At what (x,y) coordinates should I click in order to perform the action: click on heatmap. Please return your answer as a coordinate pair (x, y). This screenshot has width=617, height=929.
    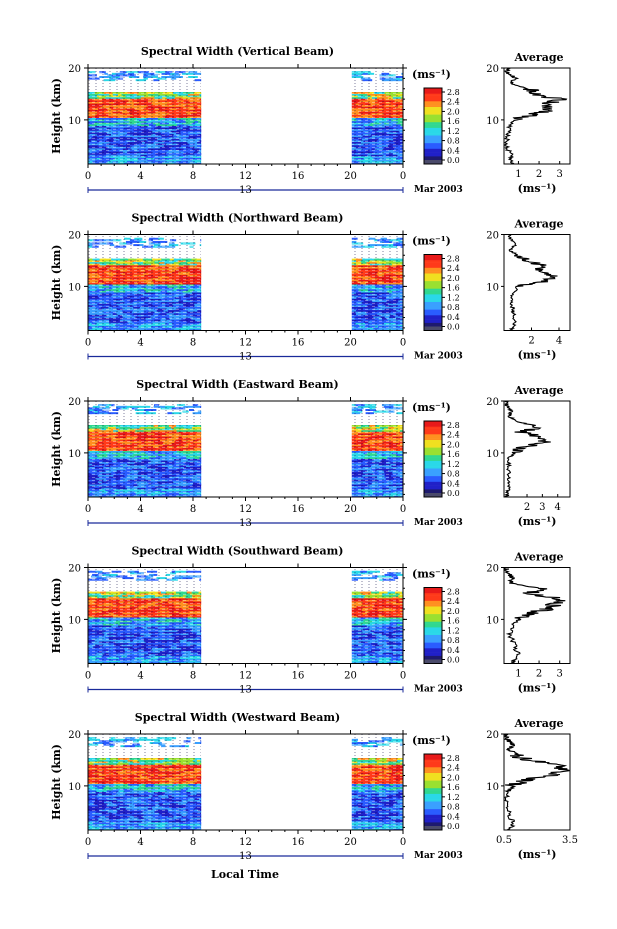
    Looking at the image, I should click on (246, 615).